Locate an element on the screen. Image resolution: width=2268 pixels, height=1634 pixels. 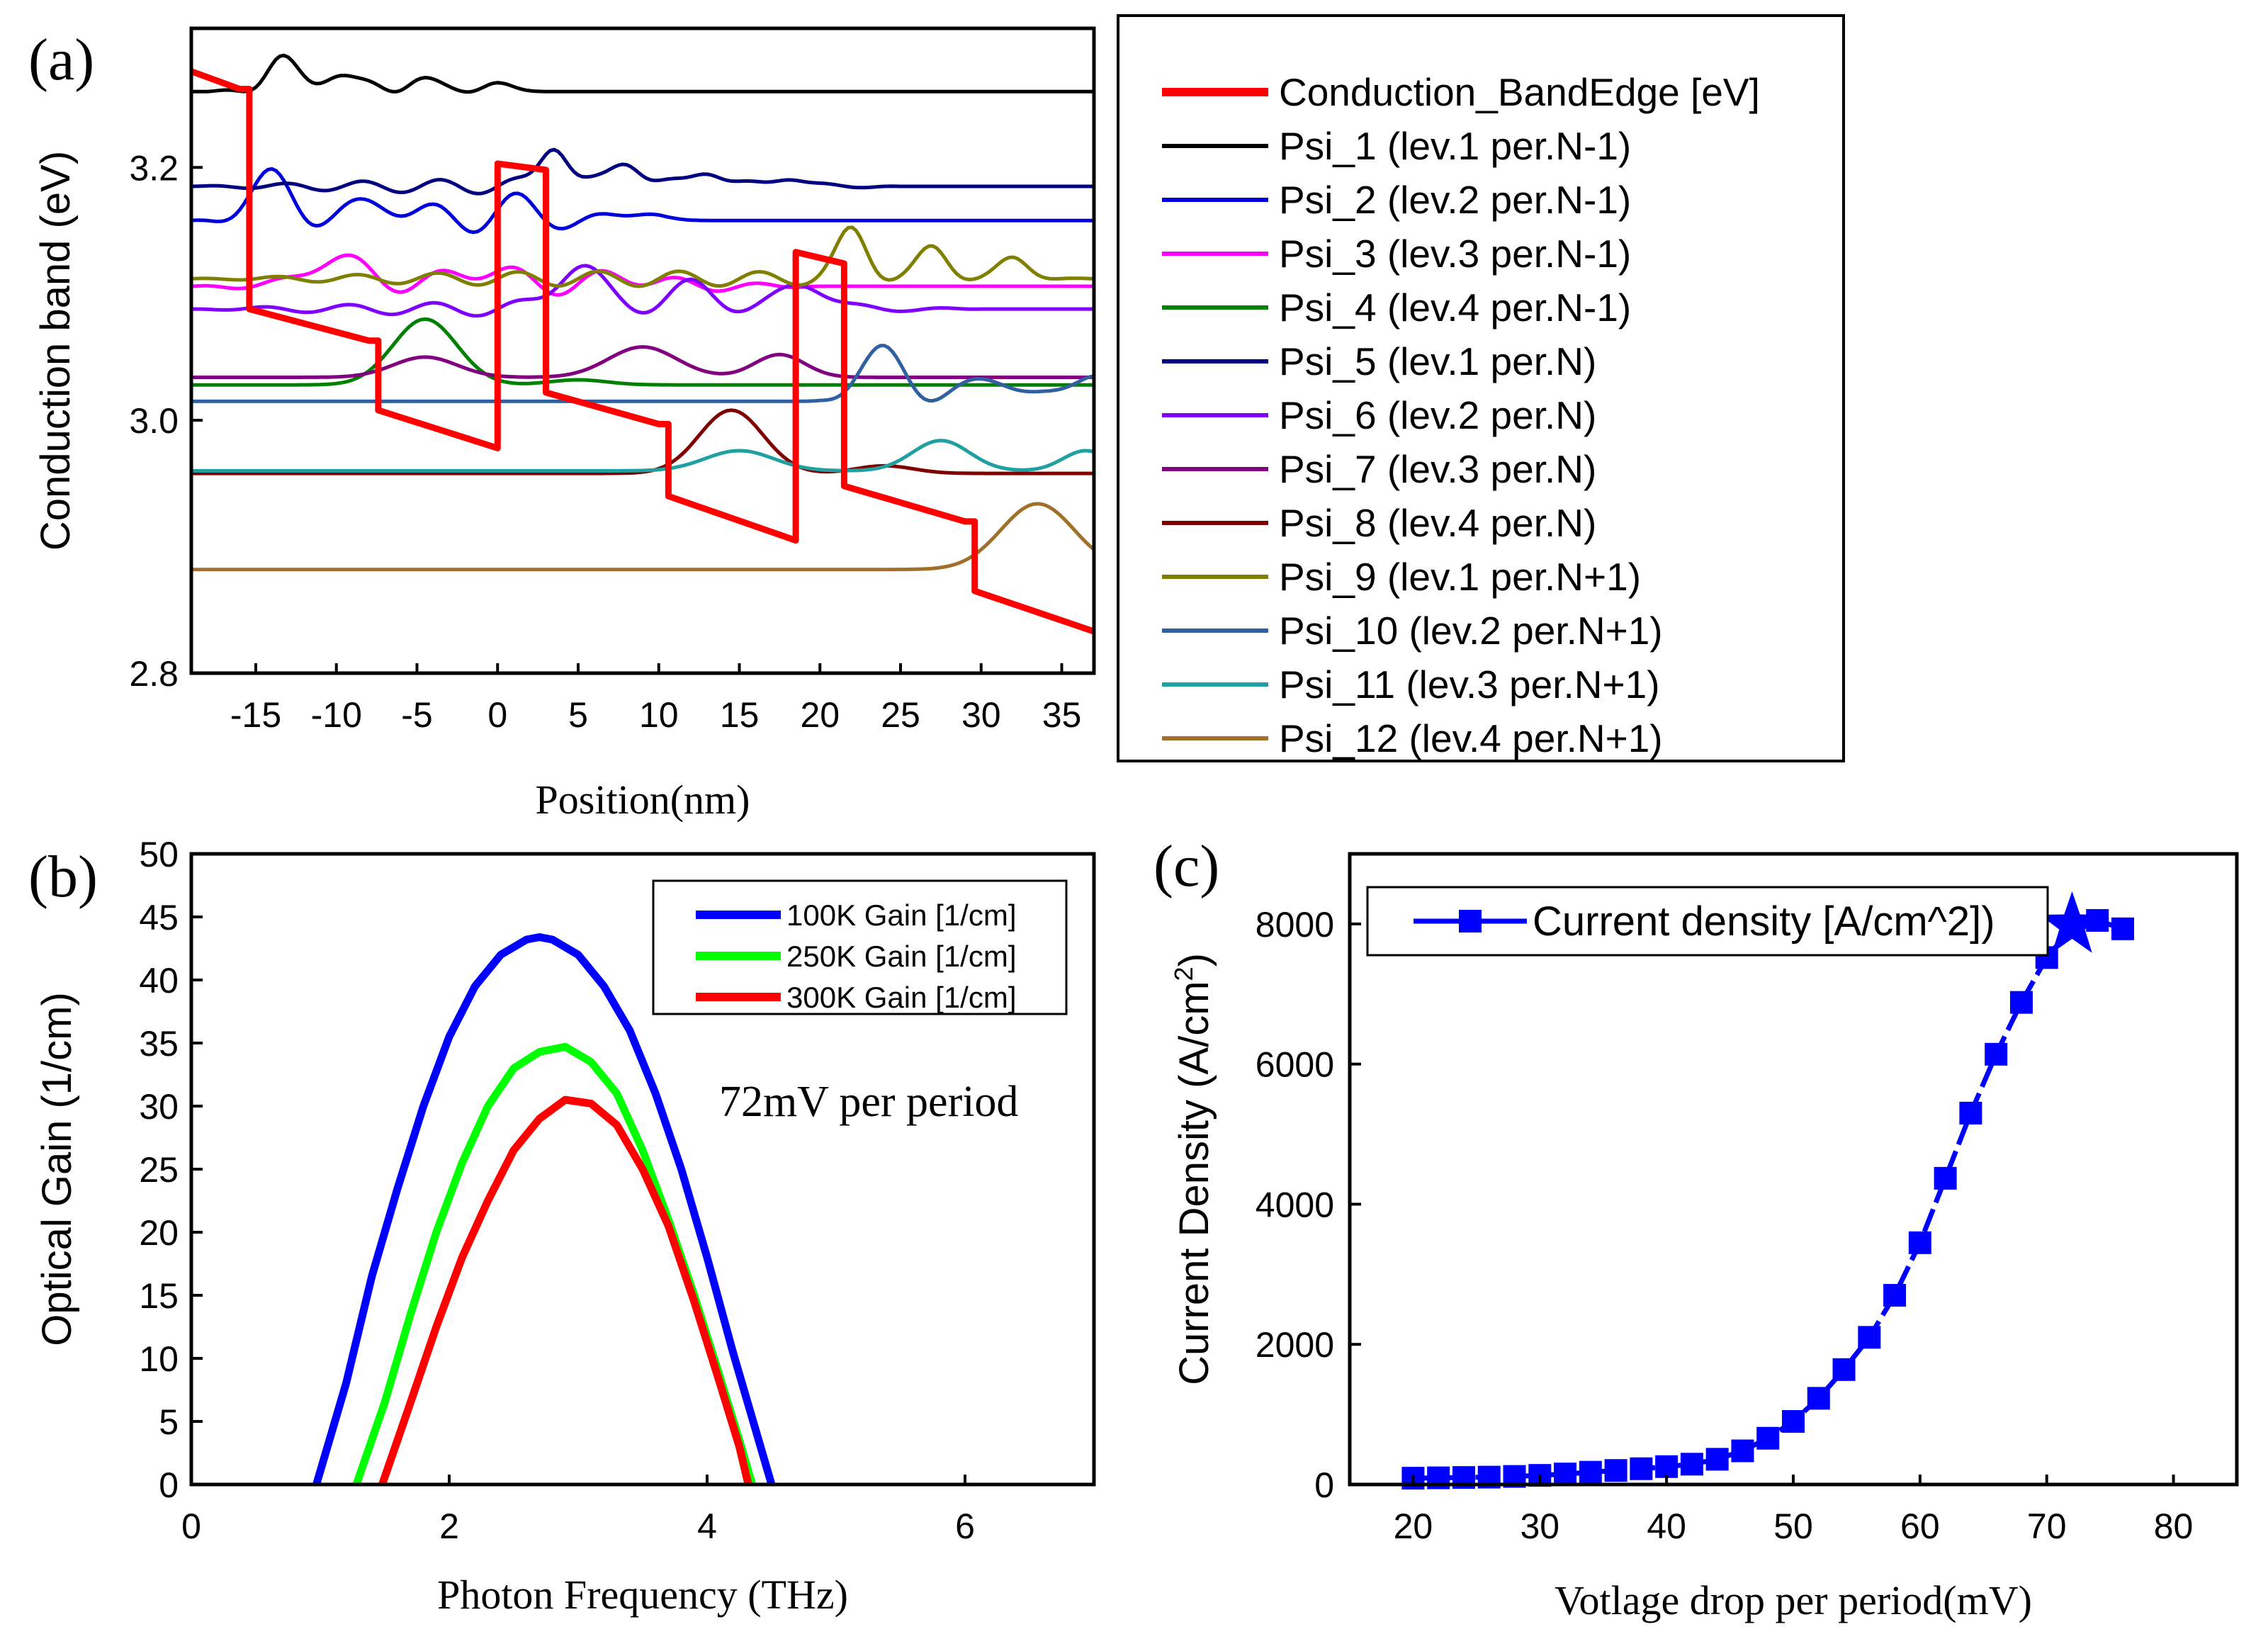
y-tick-label: 4000 is located at coordinates (1295, 1204).